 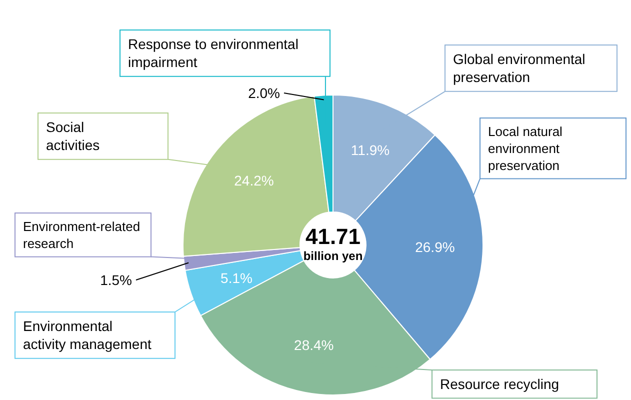 What do you see at coordinates (500, 384) in the screenshot?
I see `slice-label: Resource recycling` at bounding box center [500, 384].